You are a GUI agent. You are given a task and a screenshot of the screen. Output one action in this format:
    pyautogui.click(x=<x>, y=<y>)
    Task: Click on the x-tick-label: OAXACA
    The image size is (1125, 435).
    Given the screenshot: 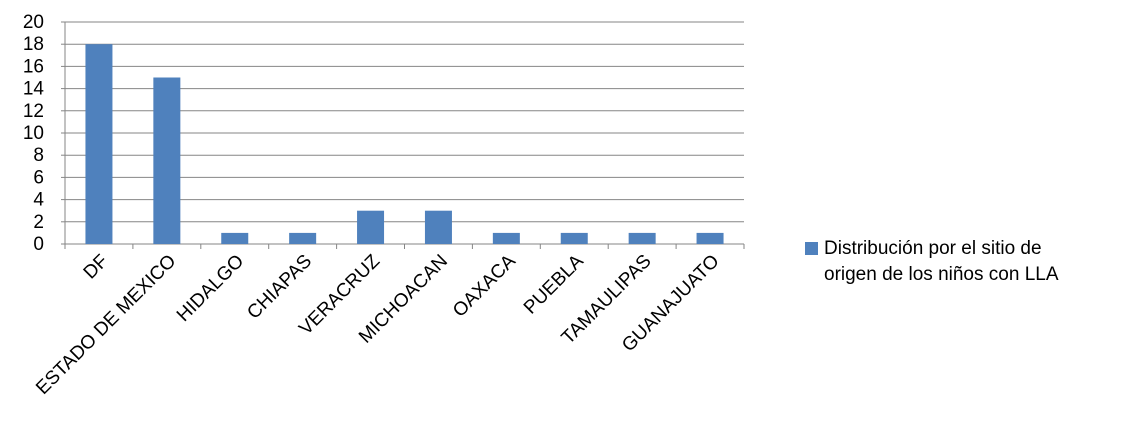 What is the action you would take?
    pyautogui.click(x=484, y=285)
    